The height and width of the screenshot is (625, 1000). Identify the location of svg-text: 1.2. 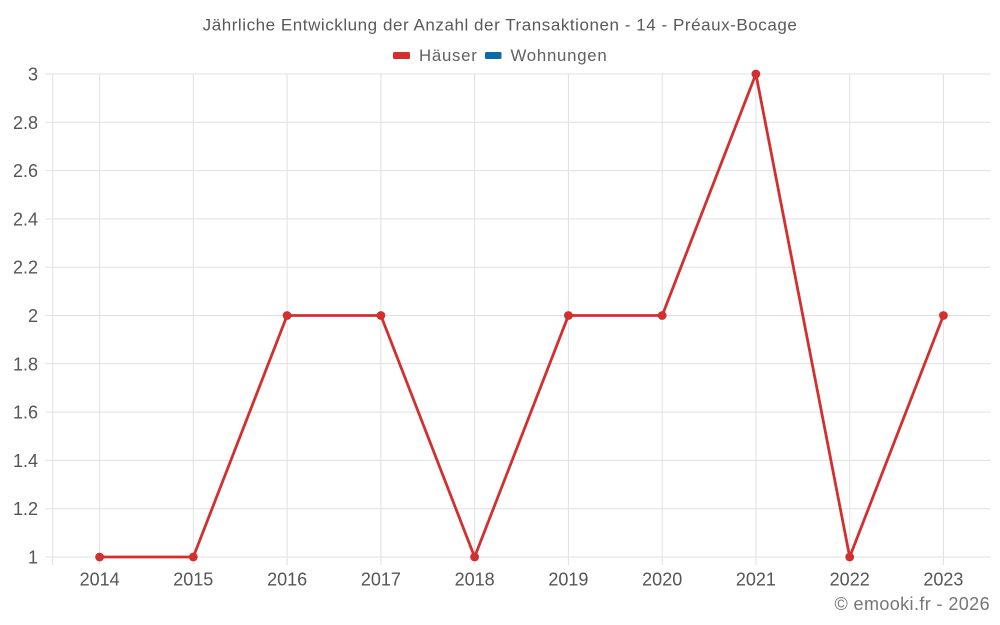
(25, 509).